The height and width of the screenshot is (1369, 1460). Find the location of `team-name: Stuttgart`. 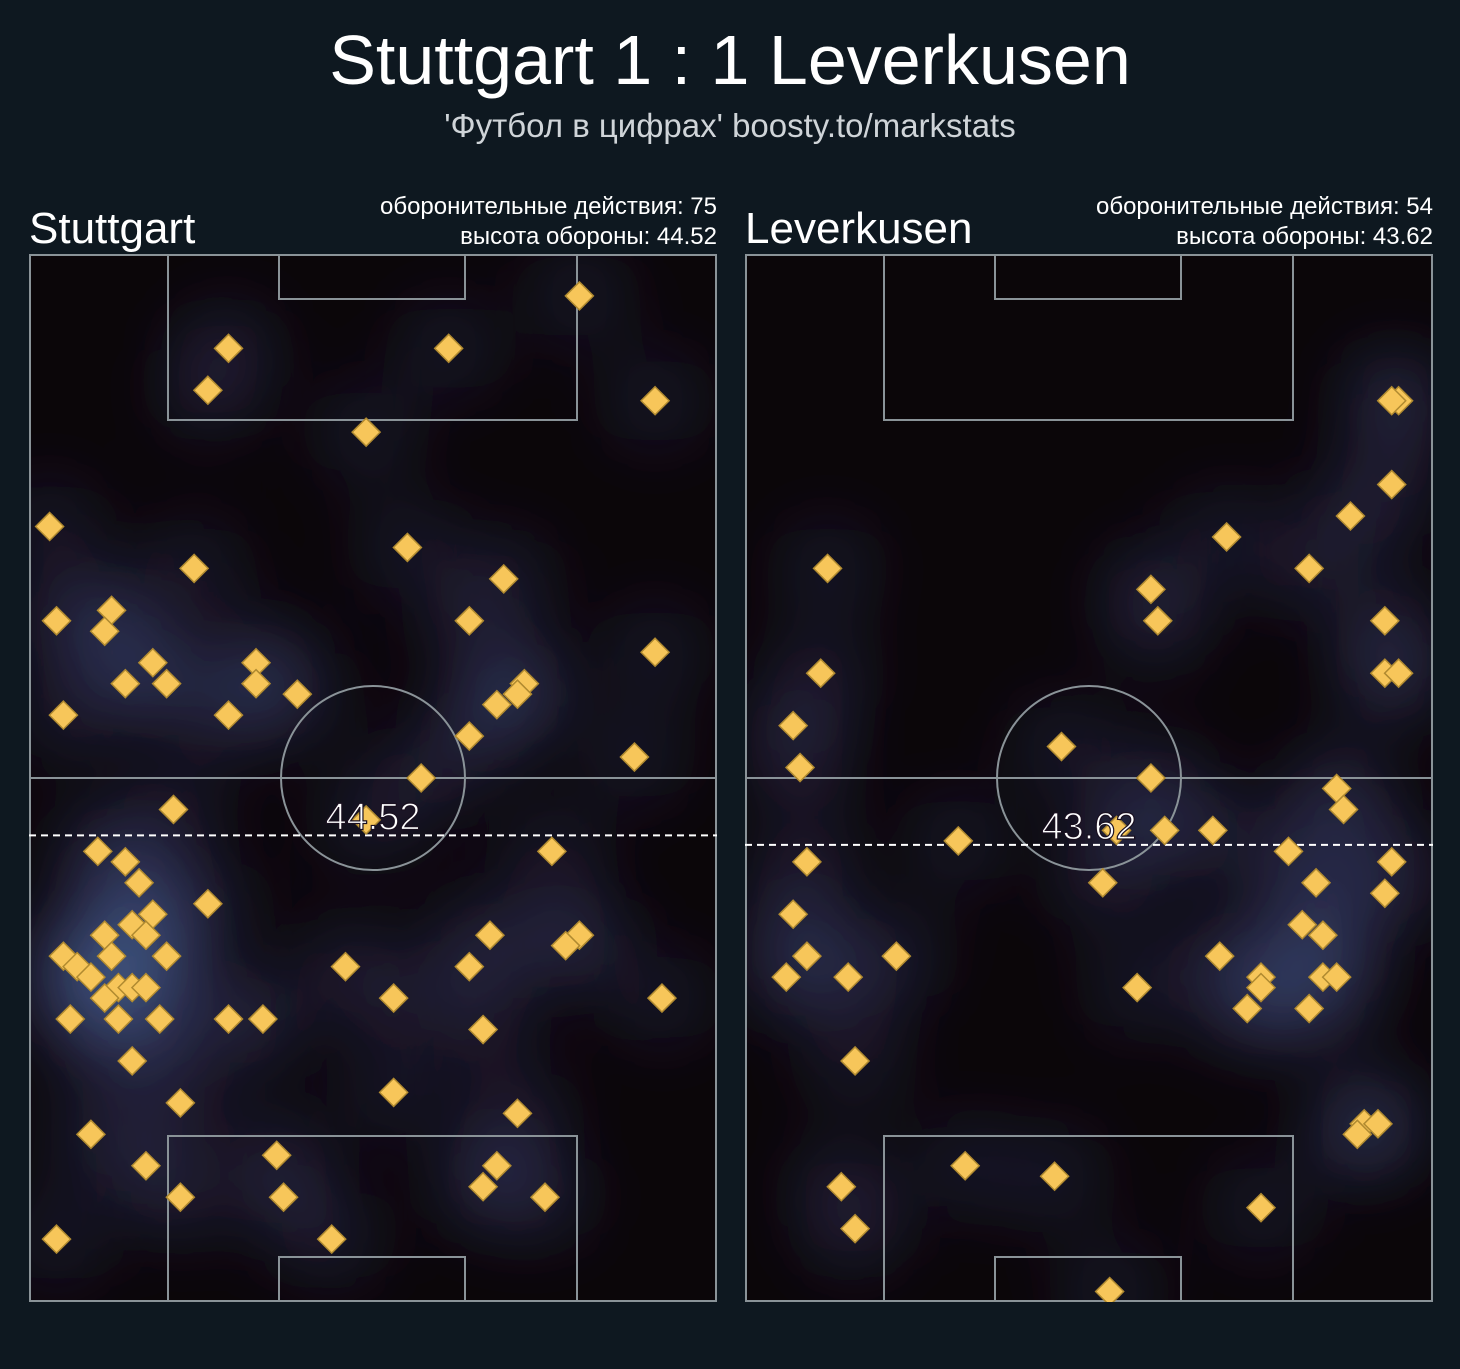

team-name: Stuttgart is located at coordinates (112, 228).